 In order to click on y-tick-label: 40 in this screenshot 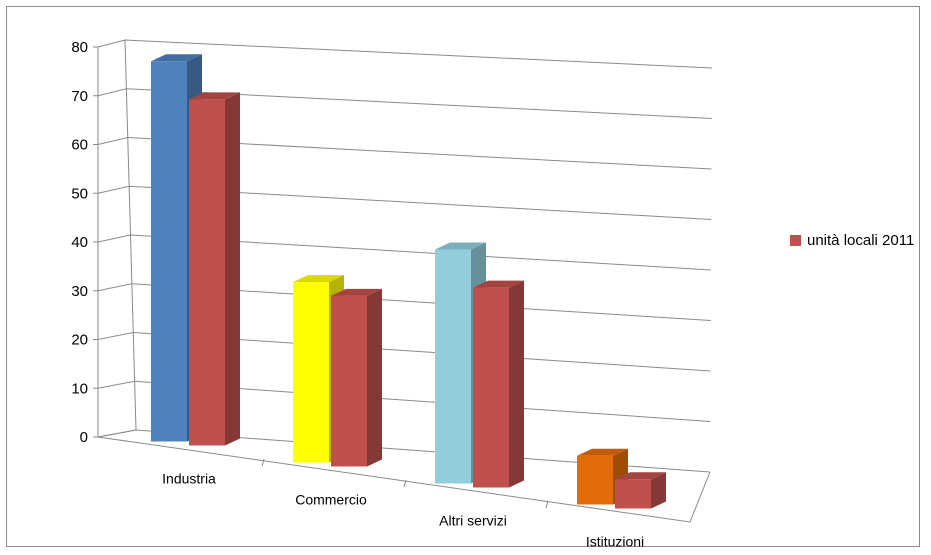, I will do `click(79, 242)`.